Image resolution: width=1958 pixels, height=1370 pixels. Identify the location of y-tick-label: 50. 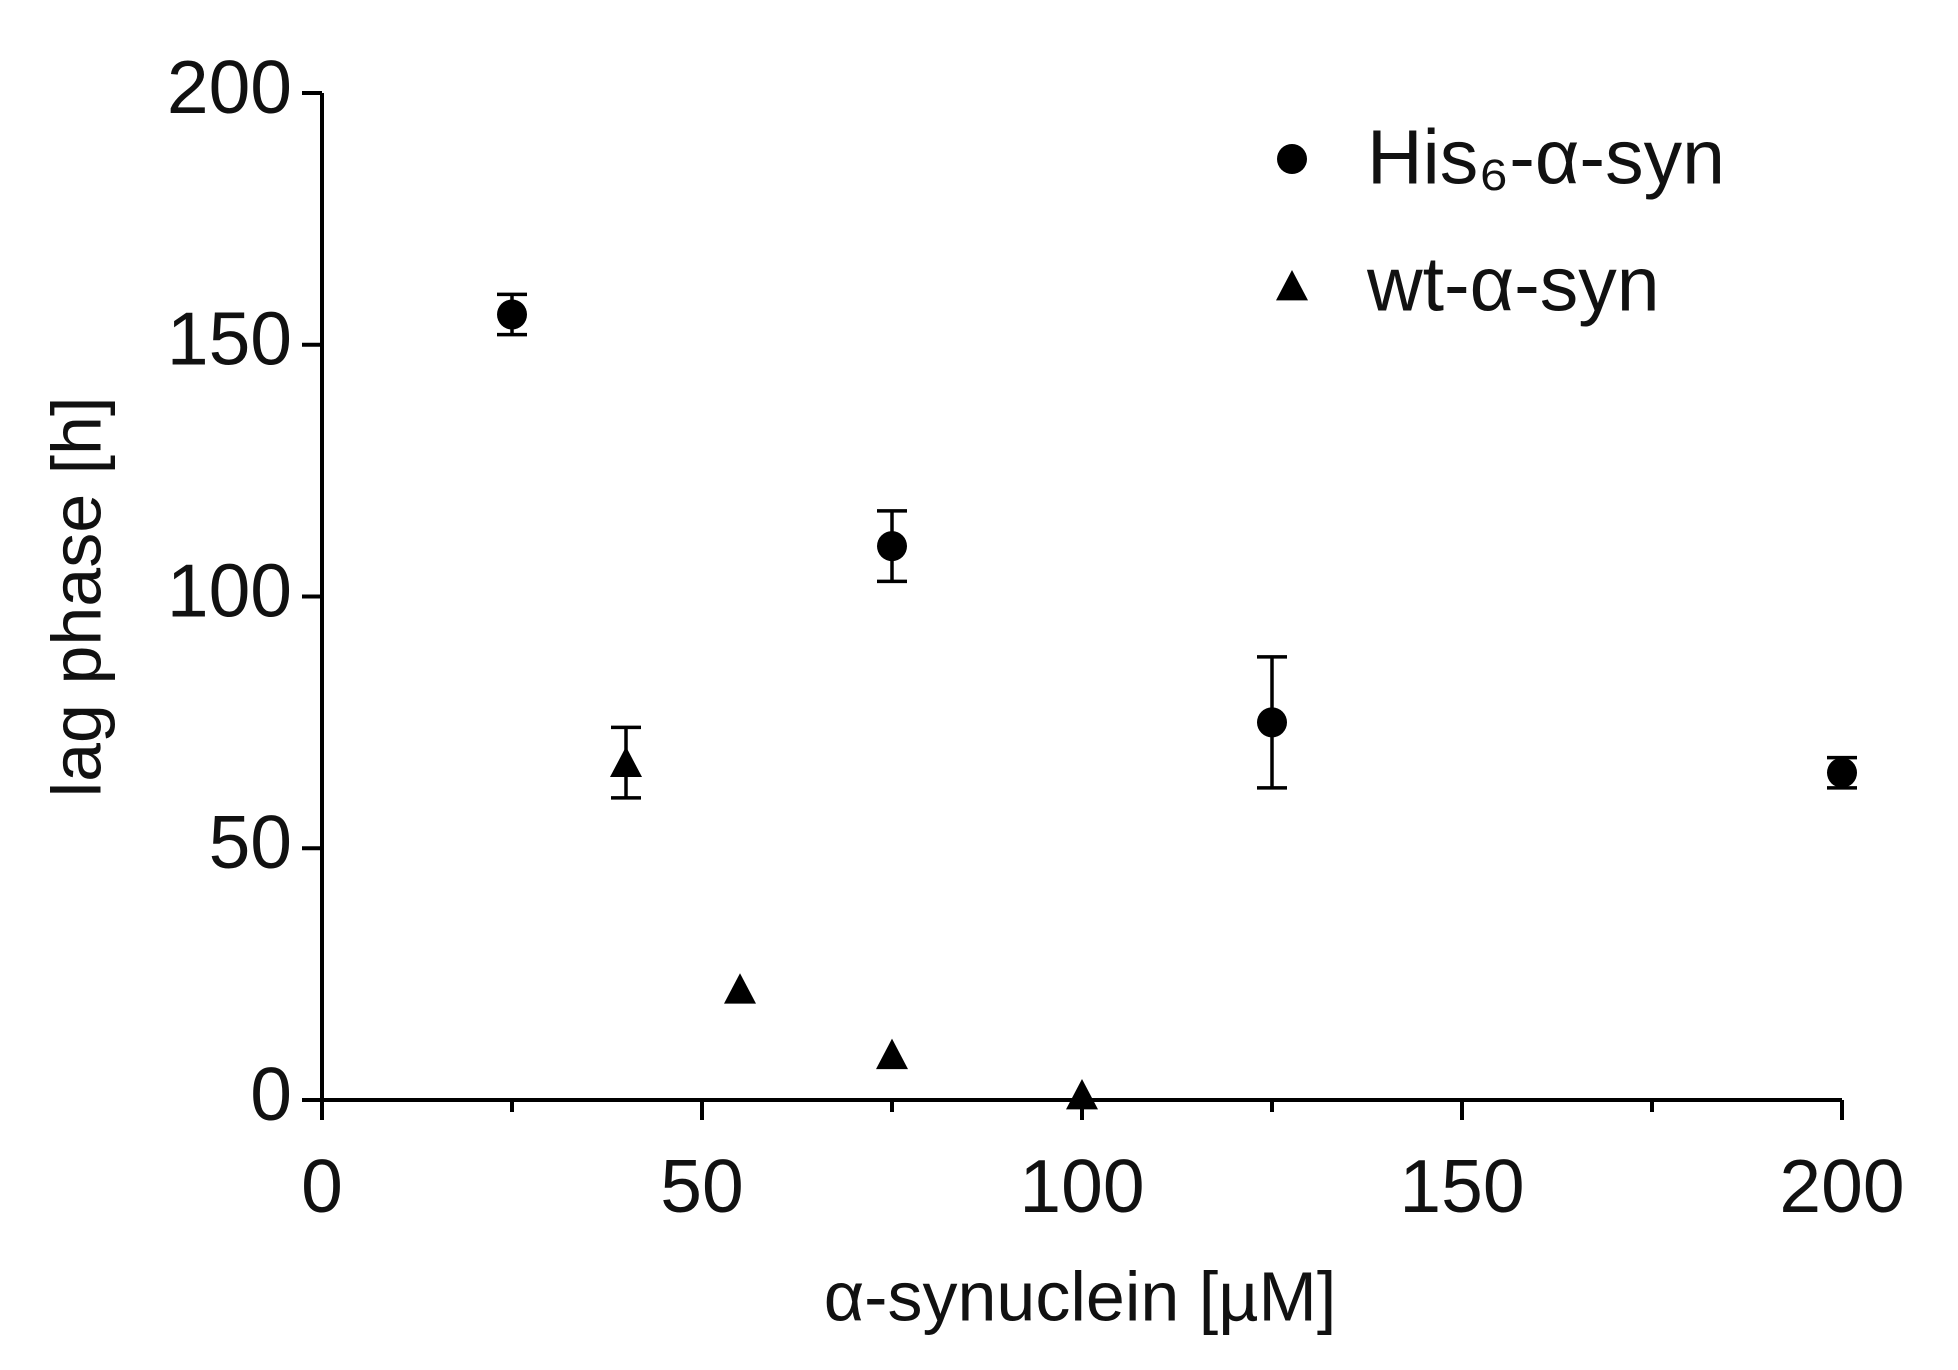
(250, 842).